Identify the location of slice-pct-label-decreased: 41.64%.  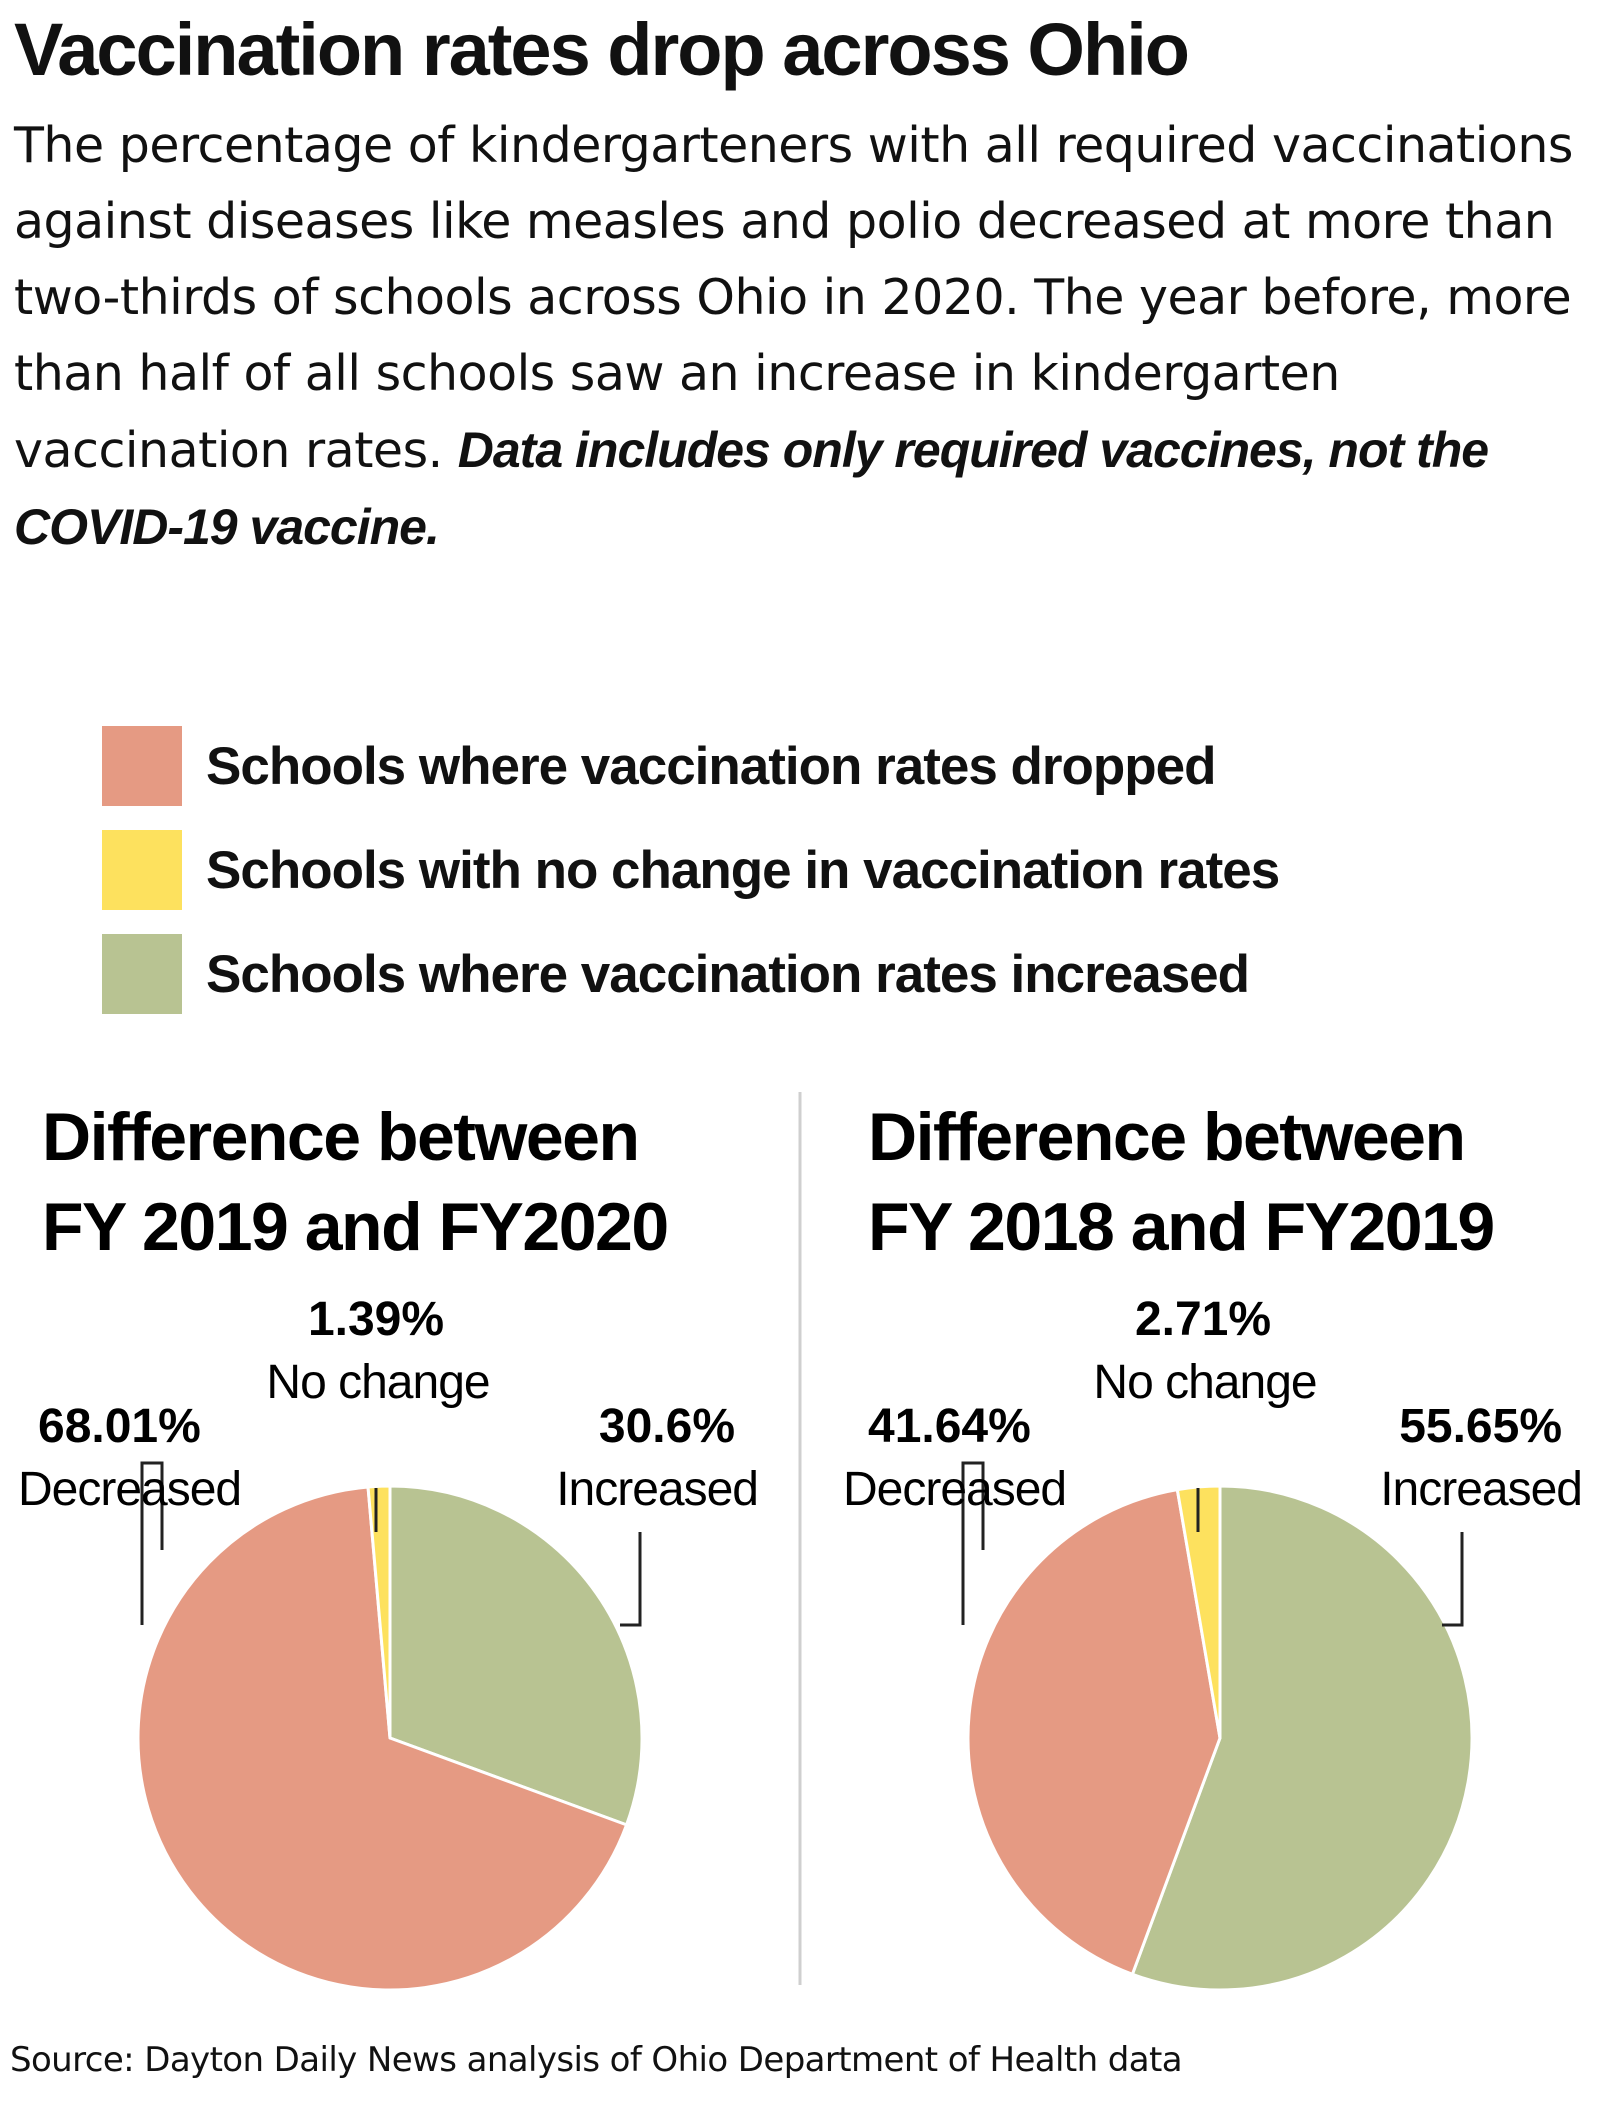
(949, 1426).